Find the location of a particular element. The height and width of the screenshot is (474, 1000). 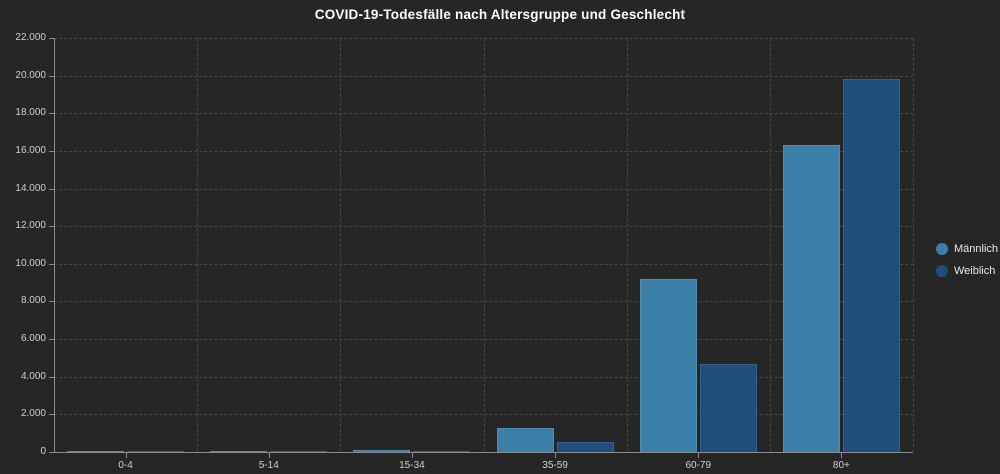

legend-swatch-maennlich-icon is located at coordinates (942, 249).